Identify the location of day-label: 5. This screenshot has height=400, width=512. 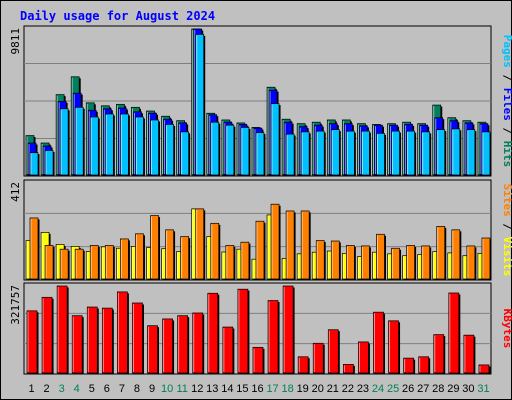
(92, 389).